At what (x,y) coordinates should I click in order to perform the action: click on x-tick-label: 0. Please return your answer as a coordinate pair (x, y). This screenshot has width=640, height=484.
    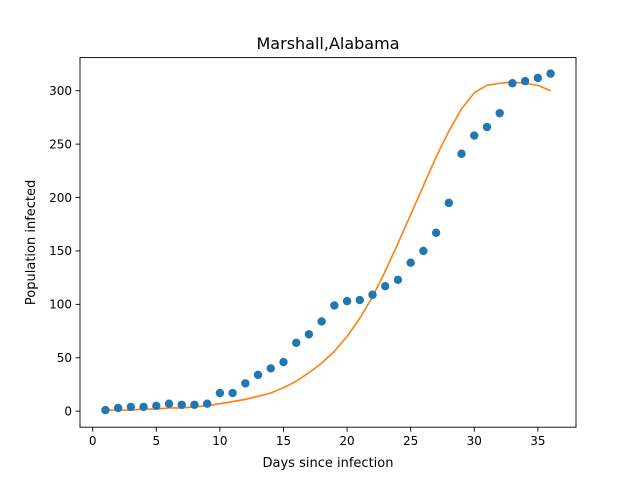
    Looking at the image, I should click on (93, 441).